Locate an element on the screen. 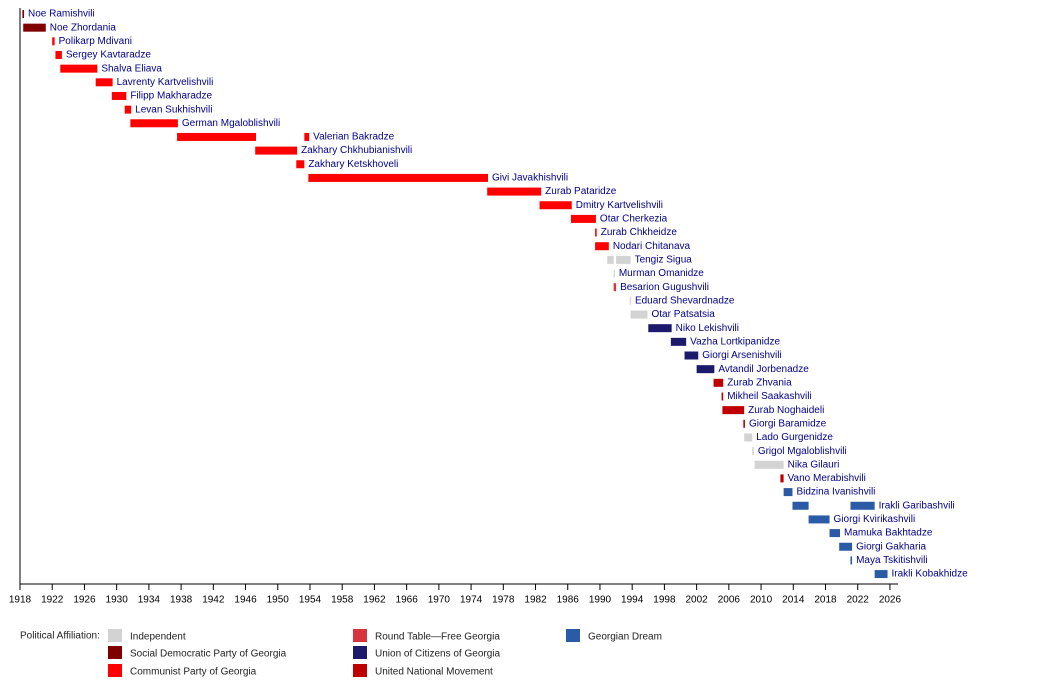 Image resolution: width=1050 pixels, height=684 pixels. x-tick-label: 2026 is located at coordinates (890, 600).